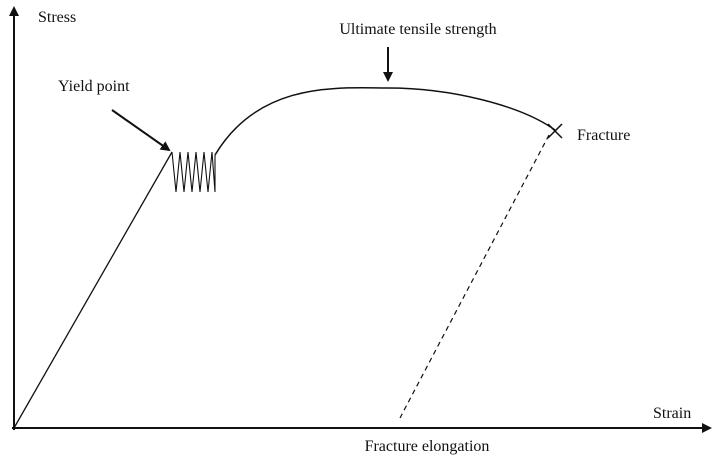  I want to click on fracture-mark, so click(555, 131).